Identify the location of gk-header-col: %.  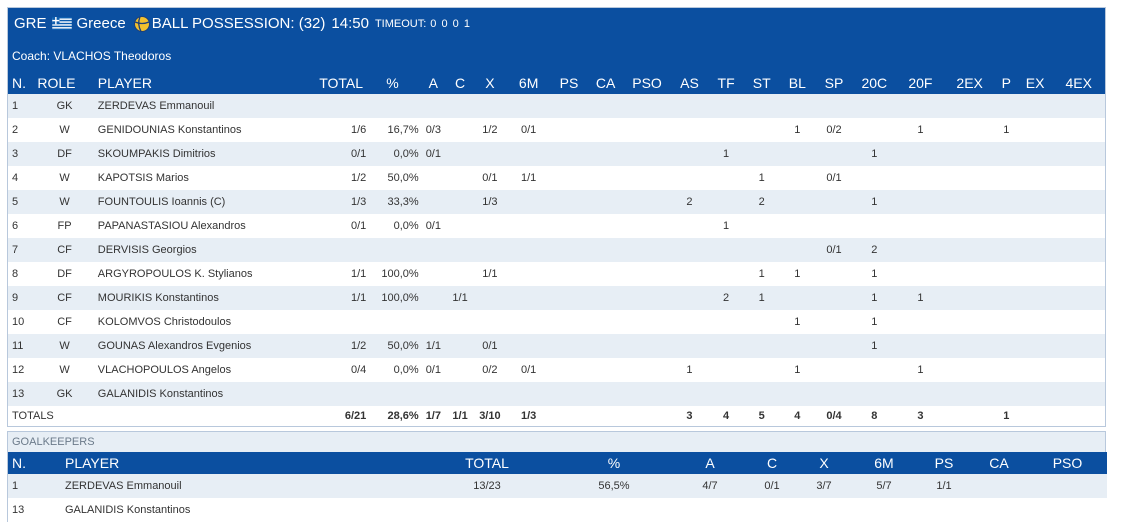
(614, 463).